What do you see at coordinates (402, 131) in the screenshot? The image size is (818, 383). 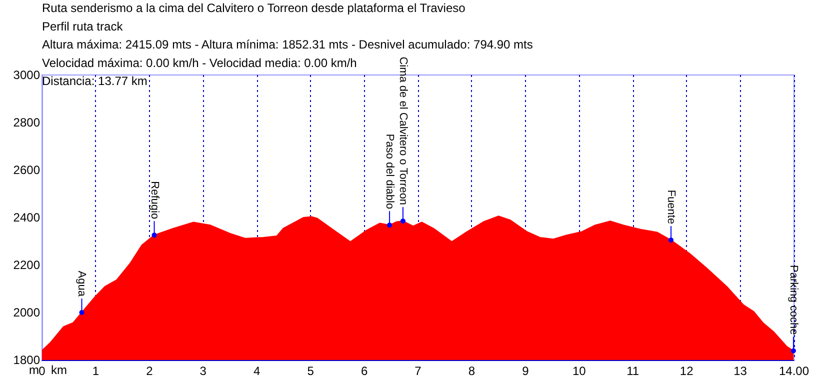 I see `annotation: Cima de el Calvitero o Torreon` at bounding box center [402, 131].